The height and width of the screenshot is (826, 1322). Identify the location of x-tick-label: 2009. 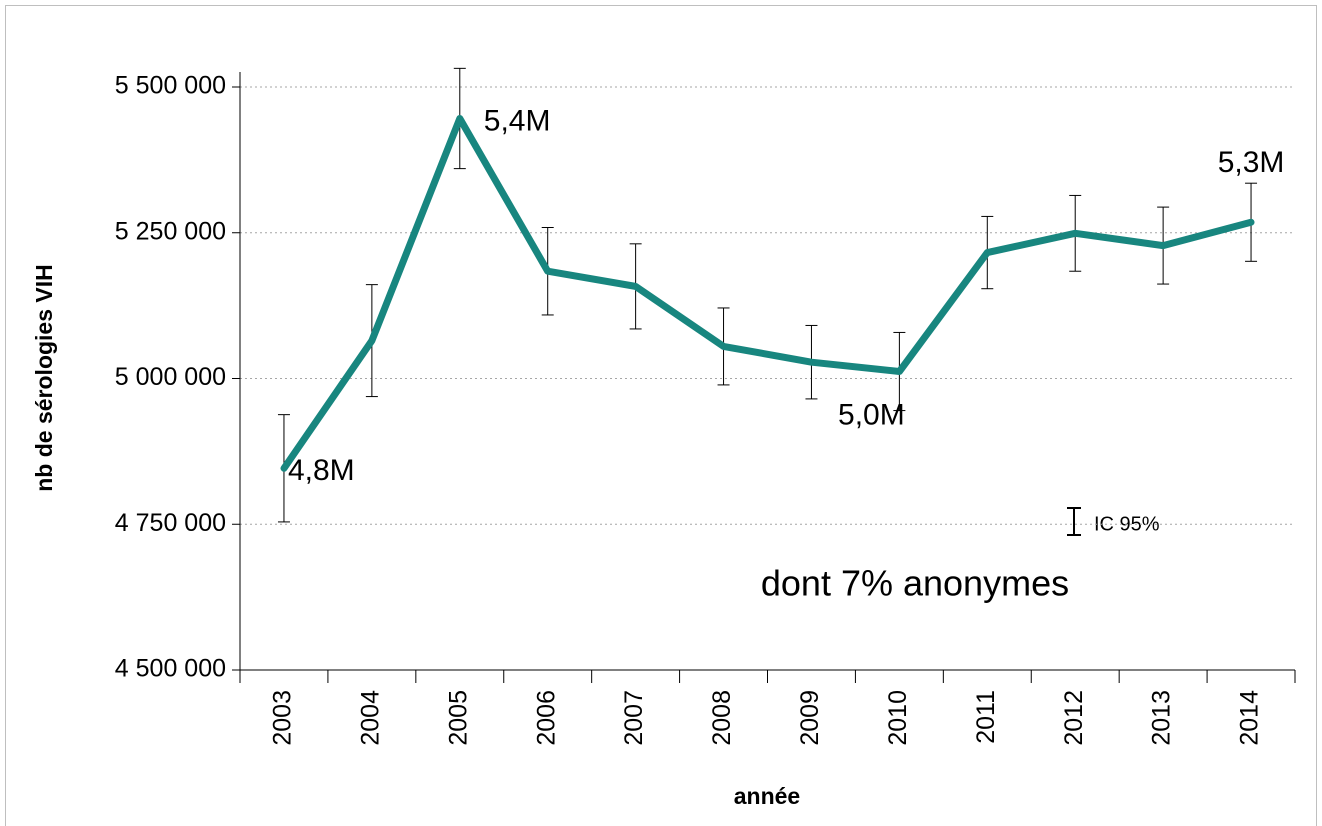
(810, 718).